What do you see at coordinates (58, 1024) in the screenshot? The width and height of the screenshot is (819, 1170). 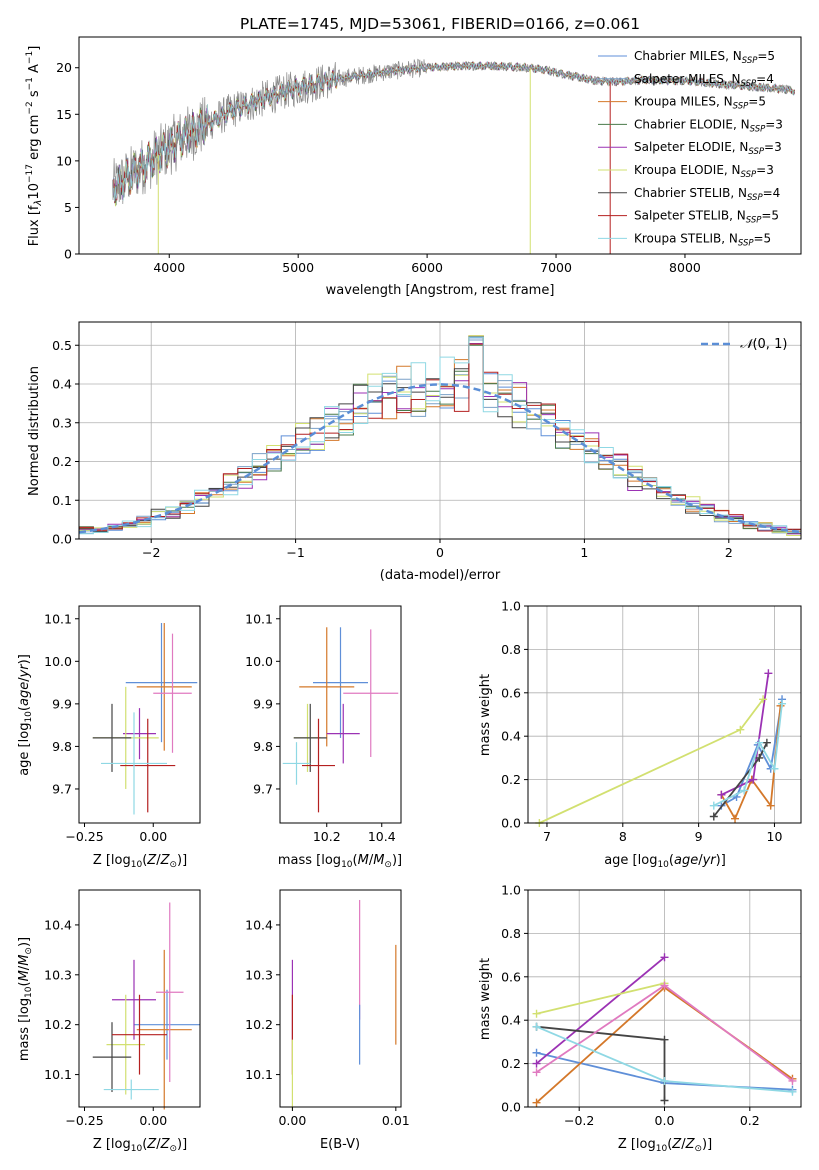 I see `y-tick-label: 10.2` at bounding box center [58, 1024].